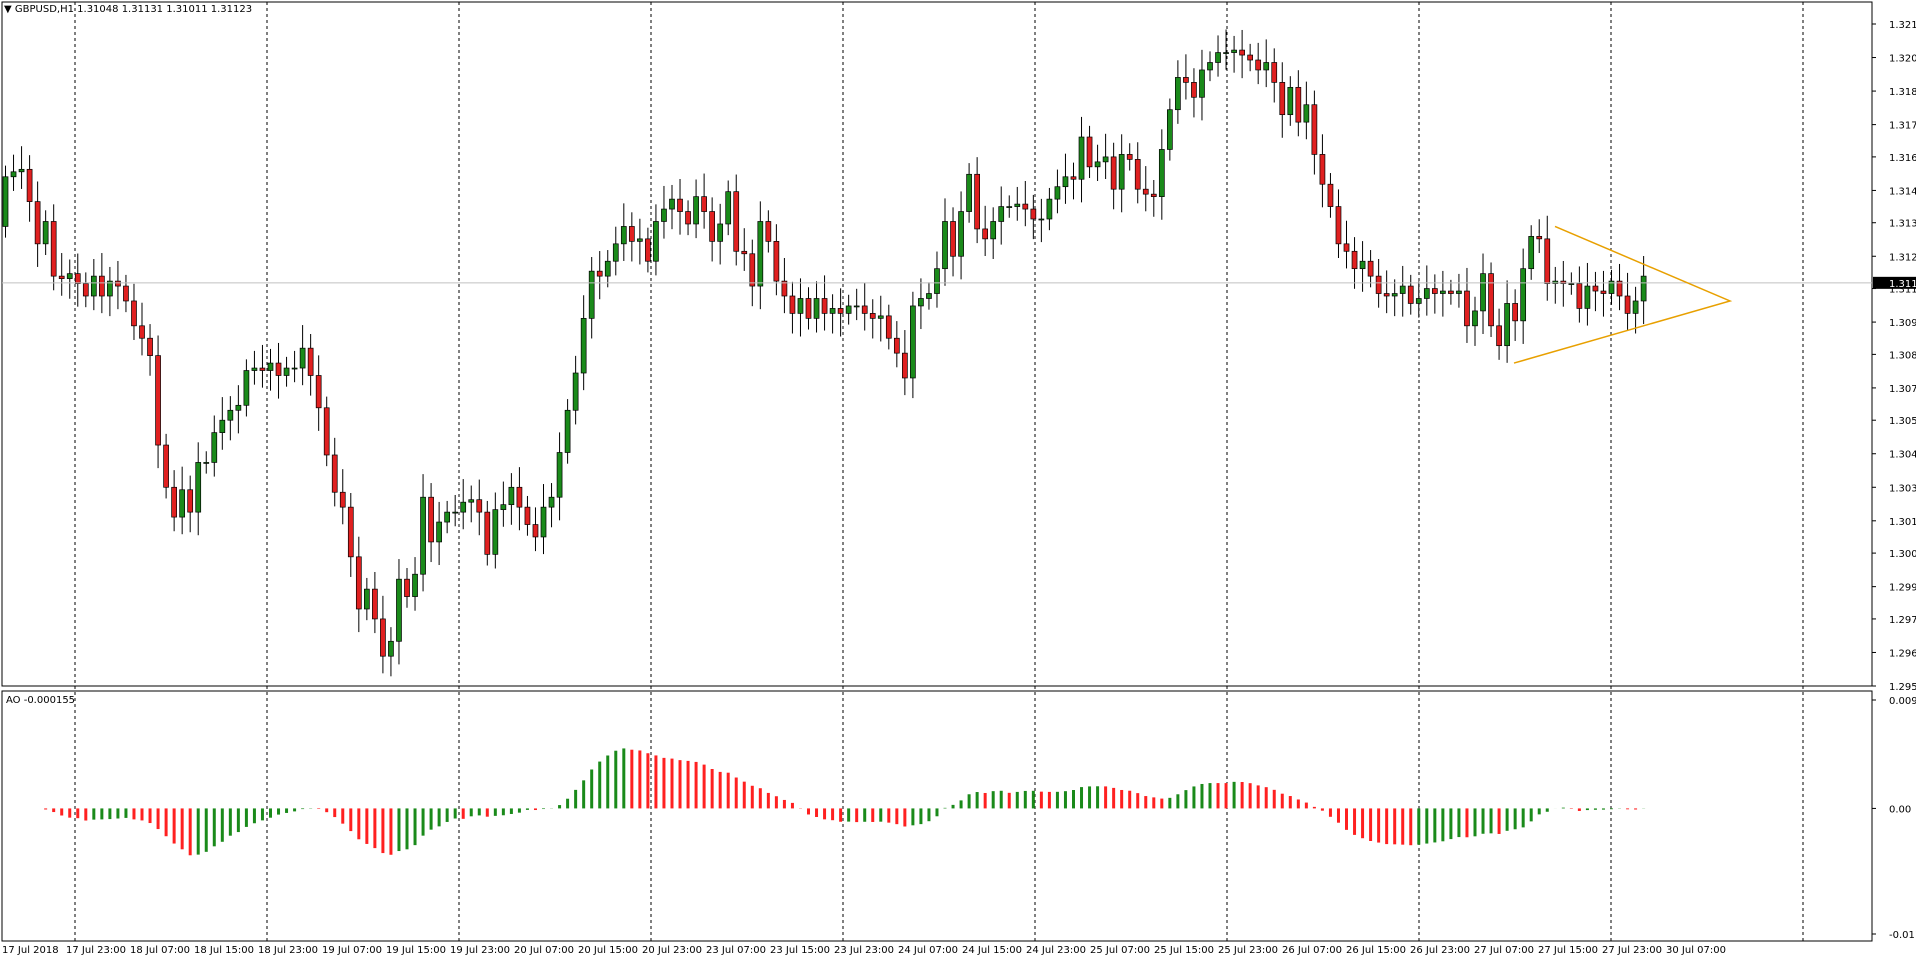  I want to click on x-axis-label: 25 Jul 15:00, so click(1184, 950).